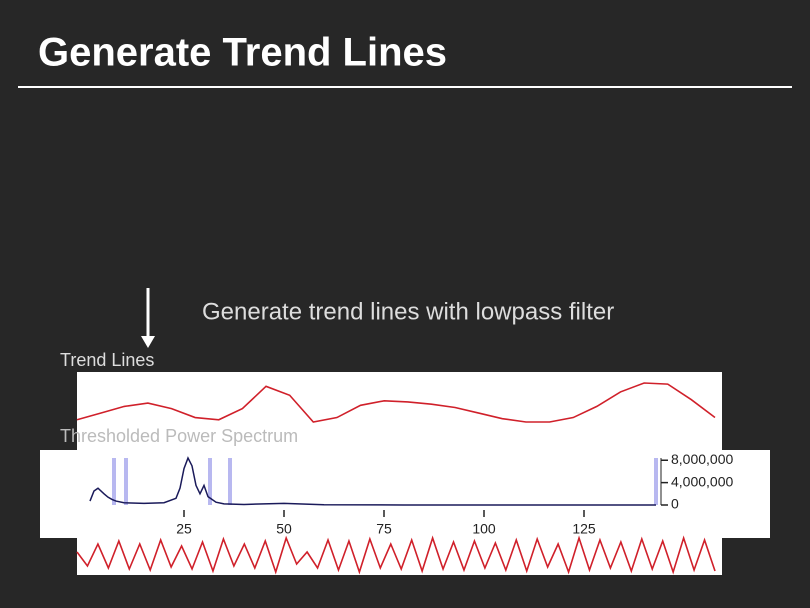 This screenshot has width=810, height=608. What do you see at coordinates (702, 481) in the screenshot?
I see `y-tick-label: 4,000,000` at bounding box center [702, 481].